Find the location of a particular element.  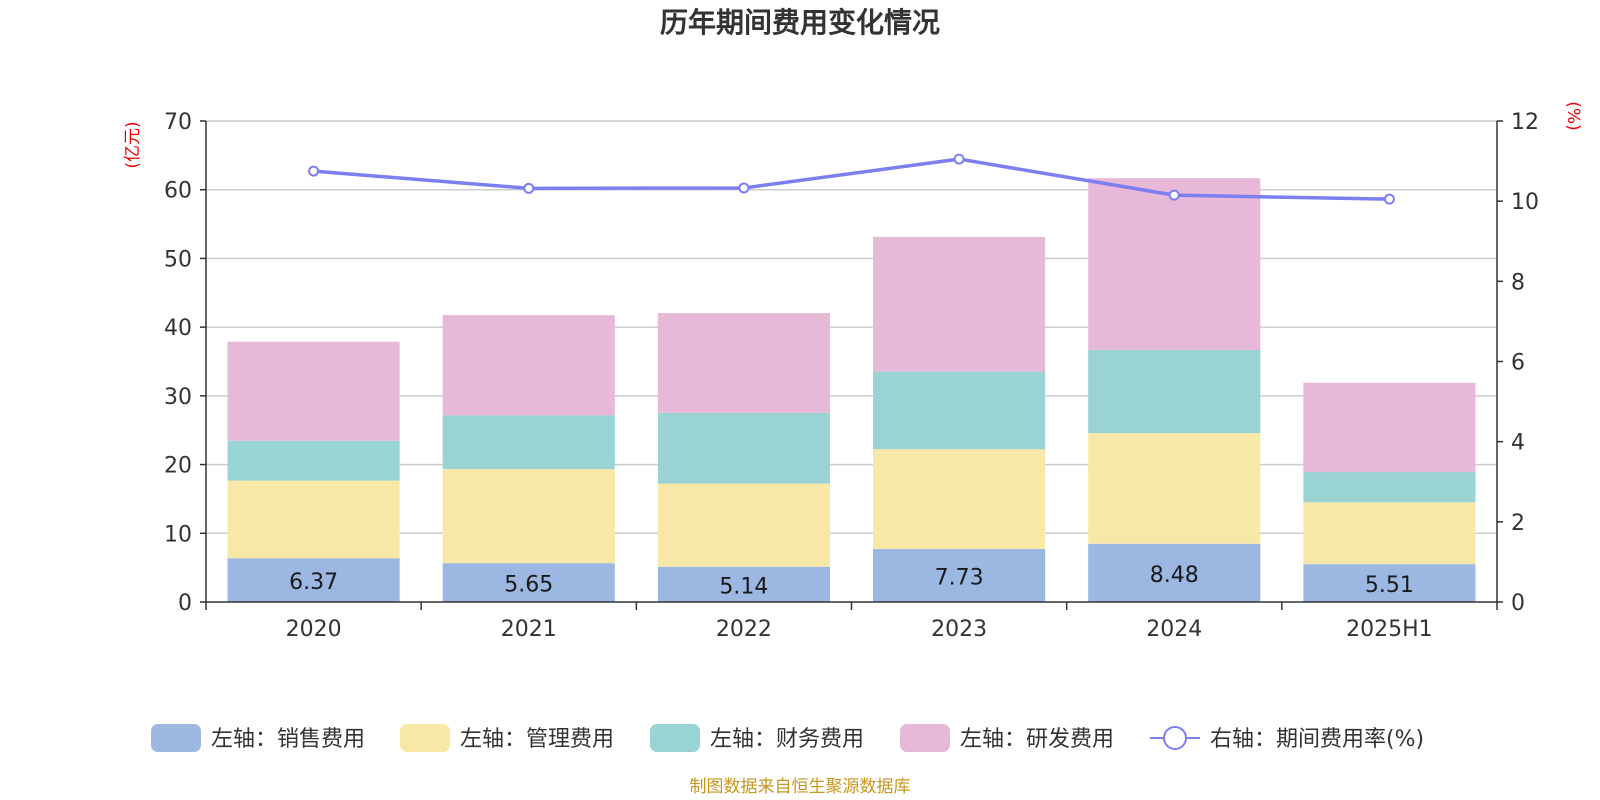

rate-line-path is located at coordinates (851, 179).